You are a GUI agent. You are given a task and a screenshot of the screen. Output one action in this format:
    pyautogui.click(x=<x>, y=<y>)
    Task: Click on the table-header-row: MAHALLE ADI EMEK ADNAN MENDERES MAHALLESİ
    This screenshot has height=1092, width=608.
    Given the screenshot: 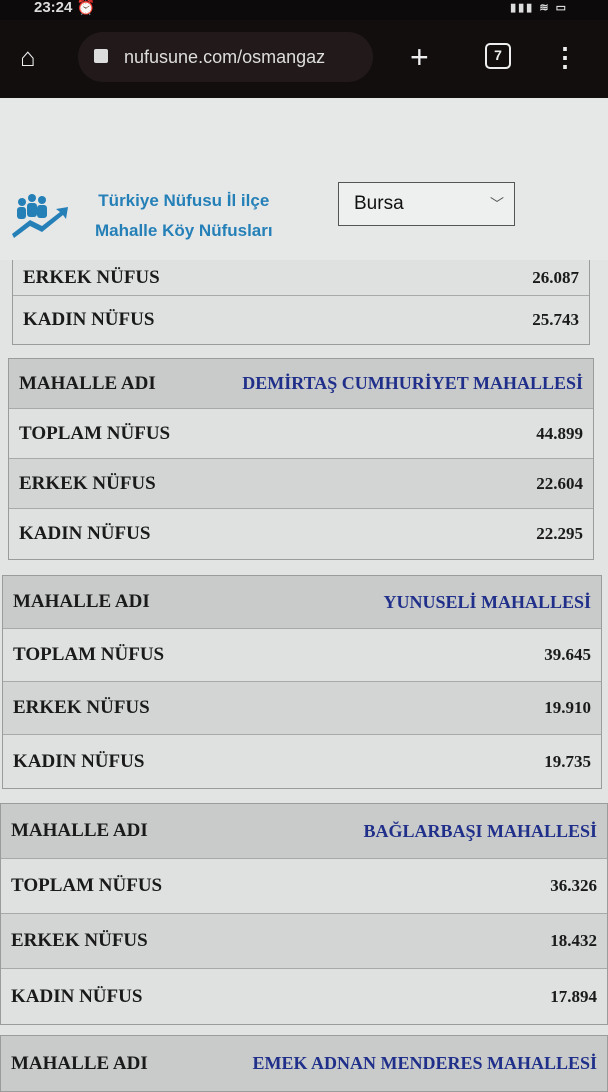 What is the action you would take?
    pyautogui.click(x=304, y=1063)
    